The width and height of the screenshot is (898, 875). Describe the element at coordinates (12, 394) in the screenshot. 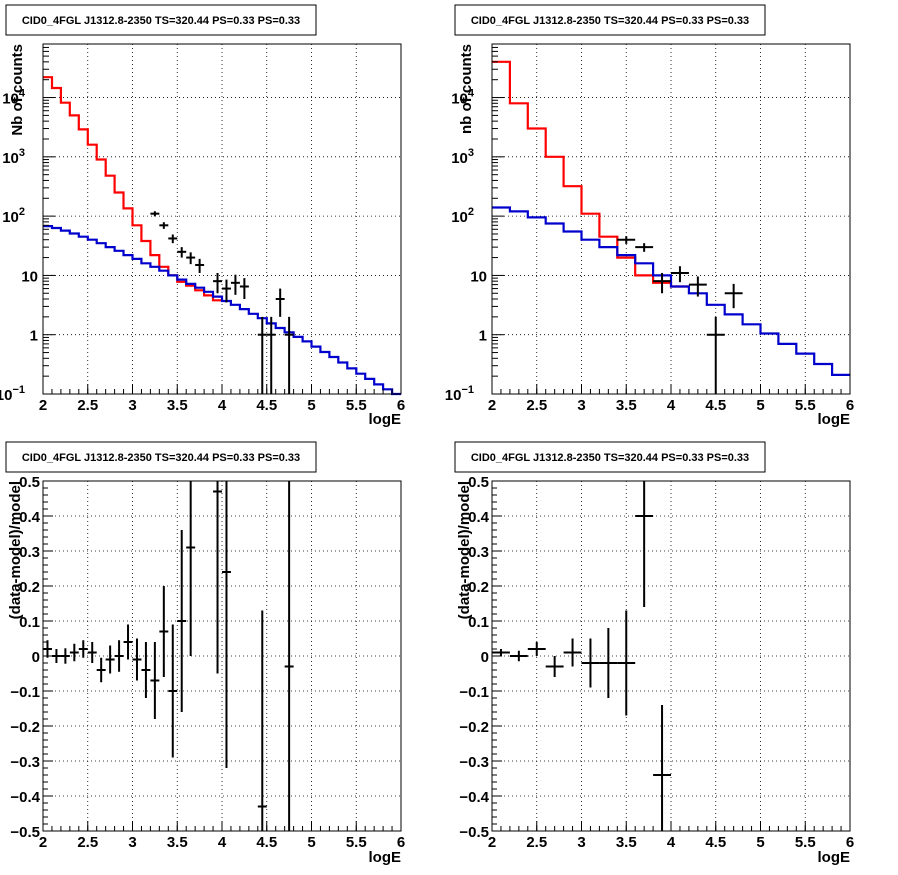

I see `y-tick-label: 10⁻¹` at that location.